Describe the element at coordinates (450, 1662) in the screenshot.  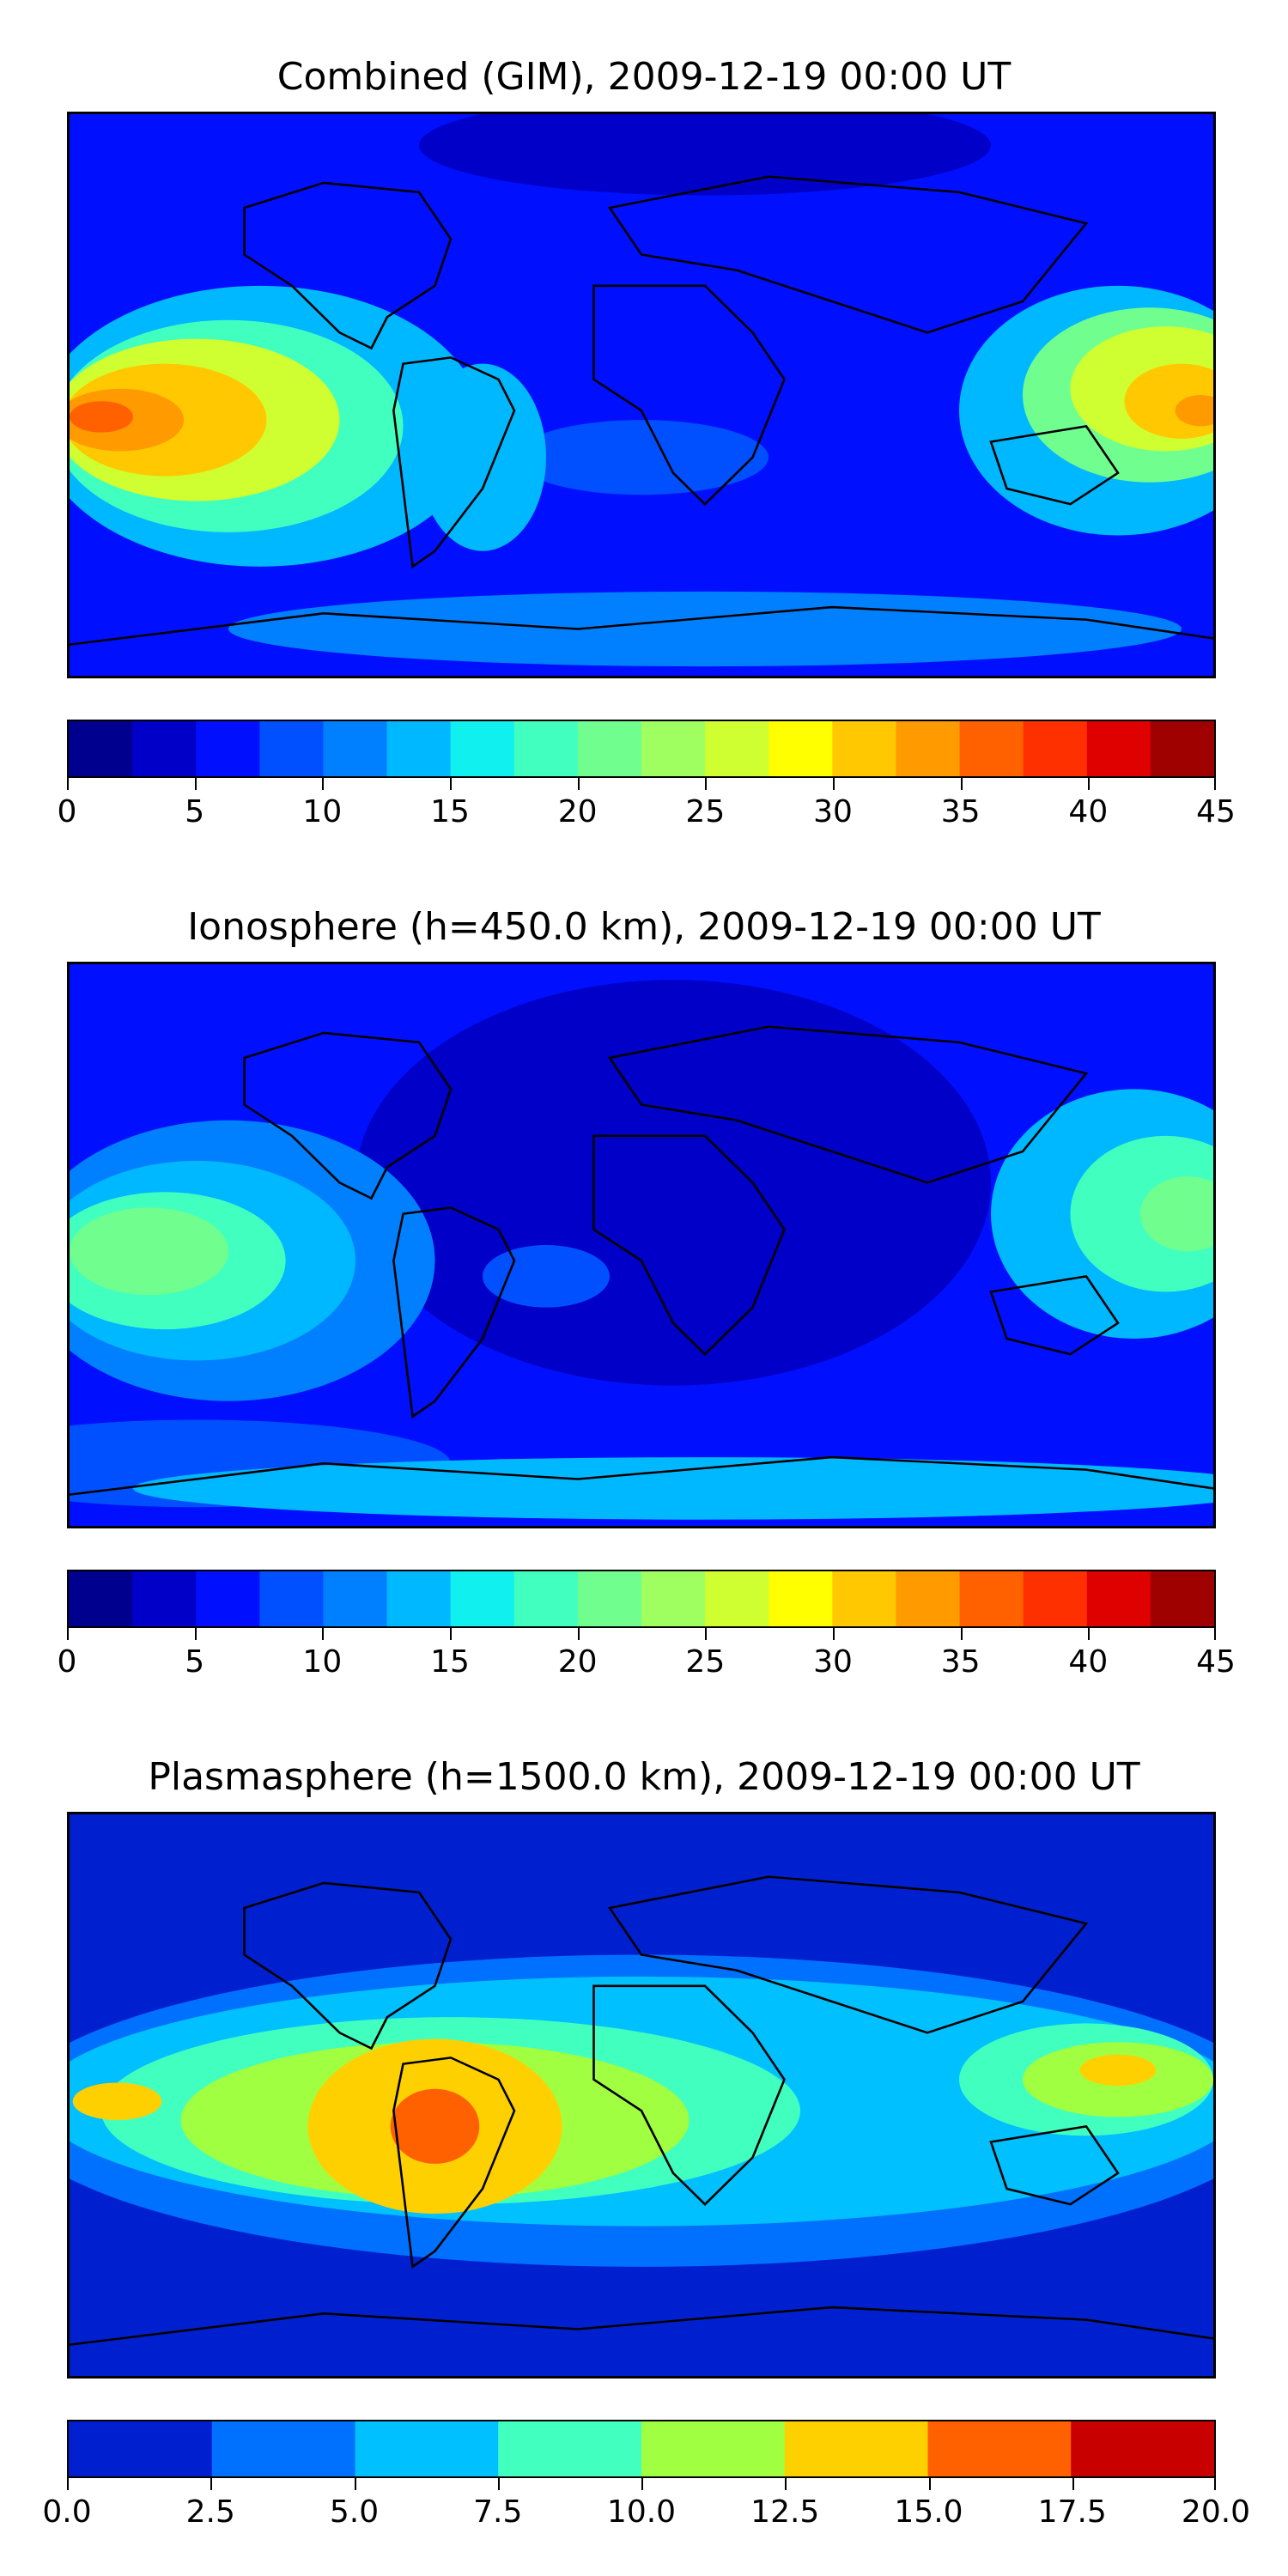
I see `colorbar-tick-label: 15` at that location.